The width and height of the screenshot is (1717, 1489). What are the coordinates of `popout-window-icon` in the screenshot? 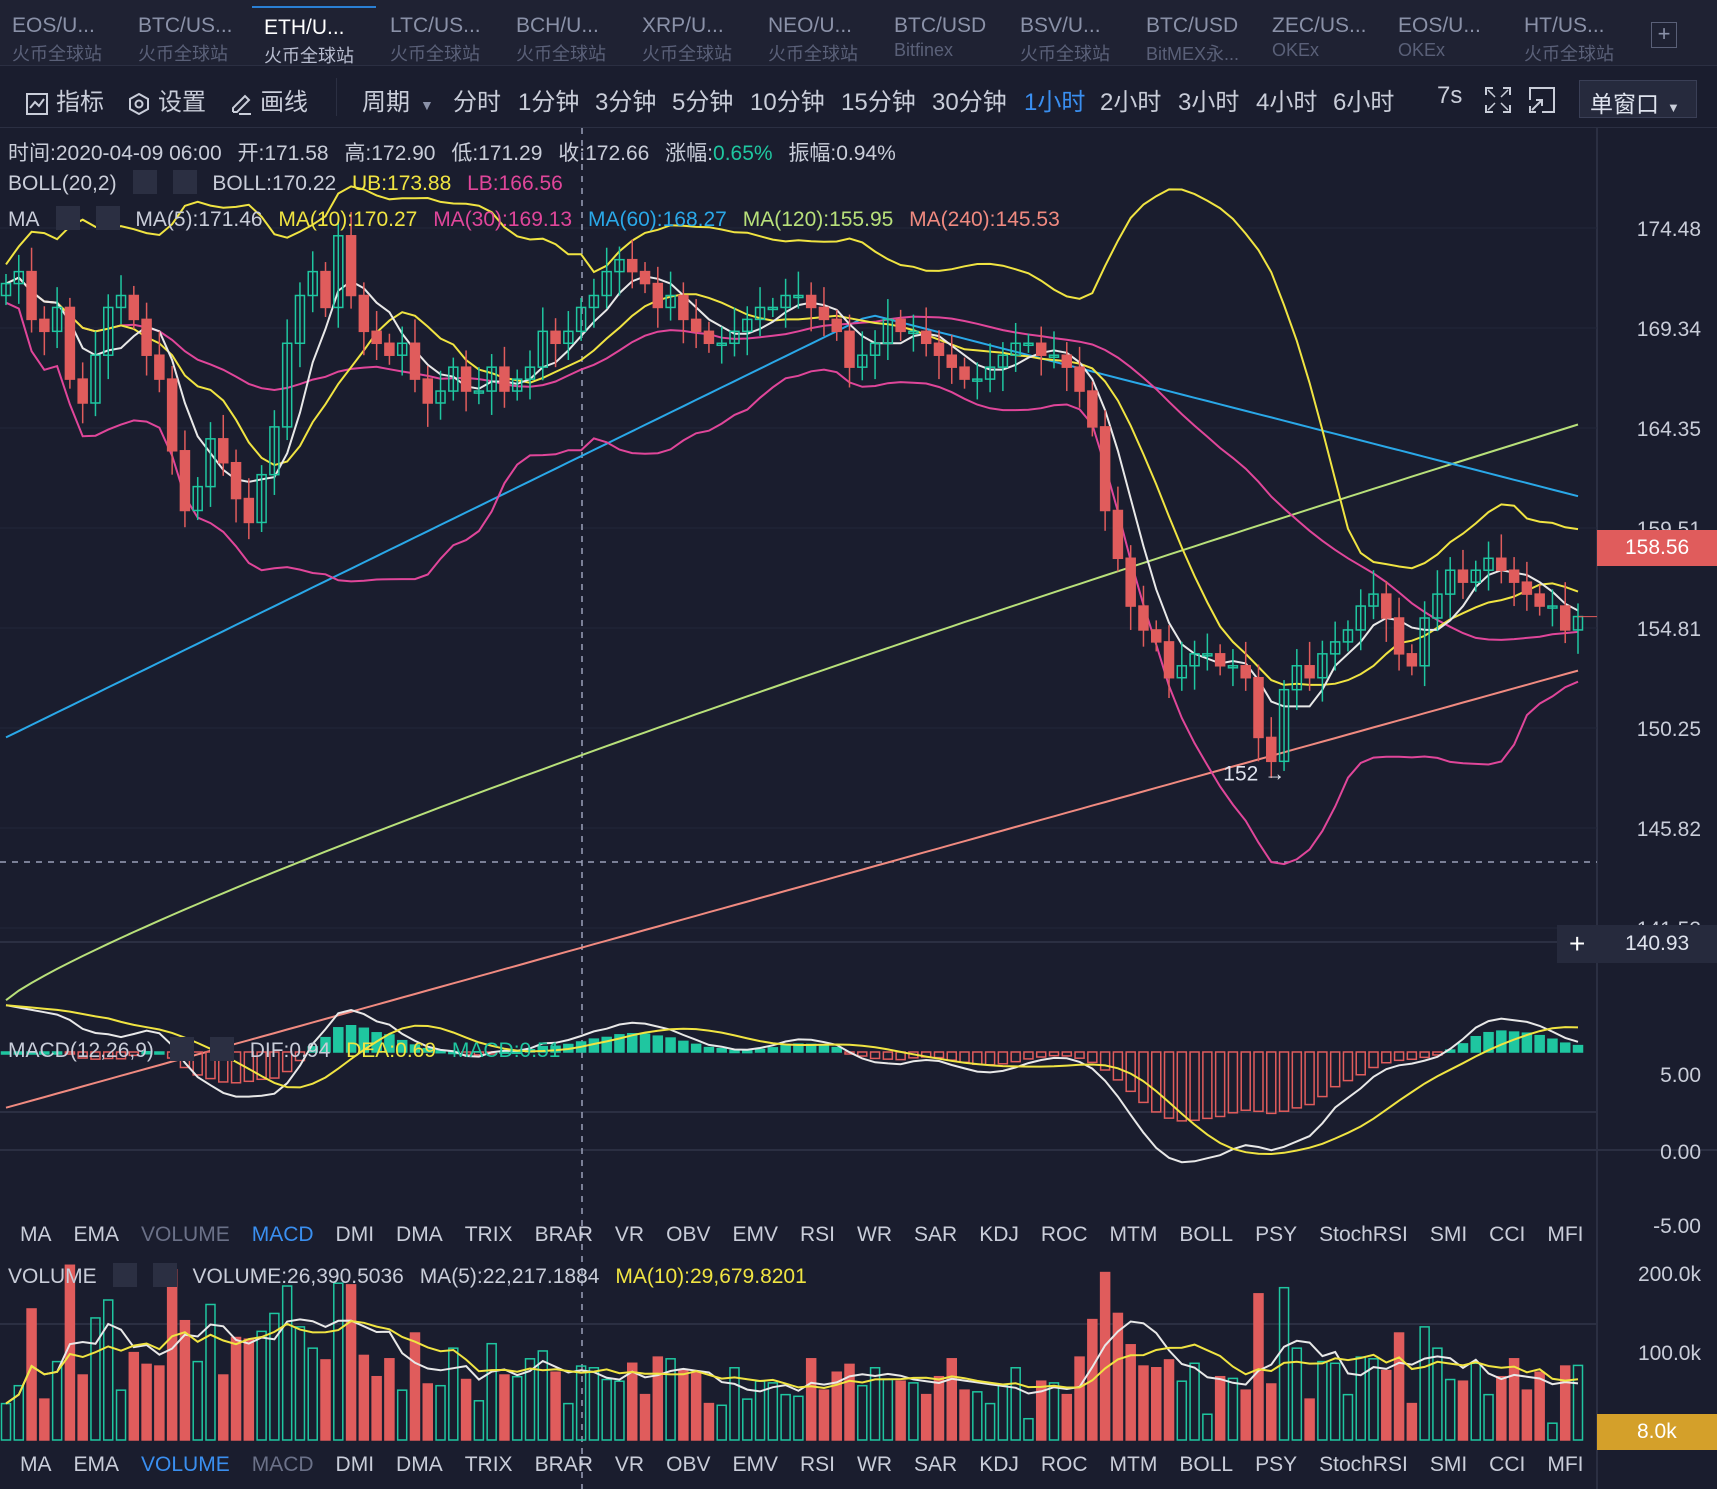 It's located at (1542, 100).